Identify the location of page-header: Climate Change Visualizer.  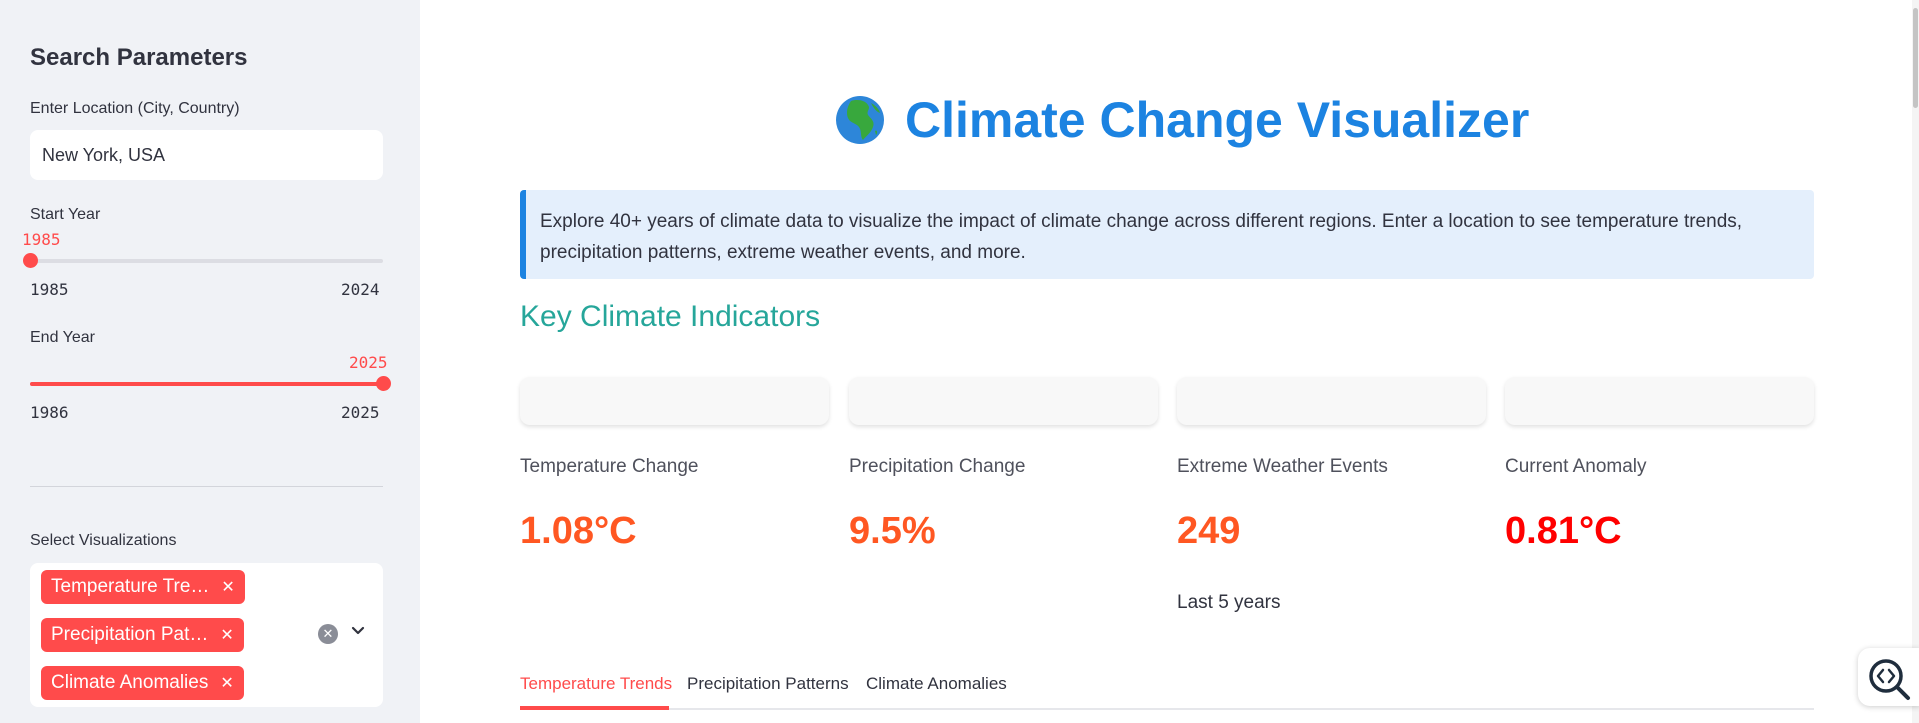
(1182, 120).